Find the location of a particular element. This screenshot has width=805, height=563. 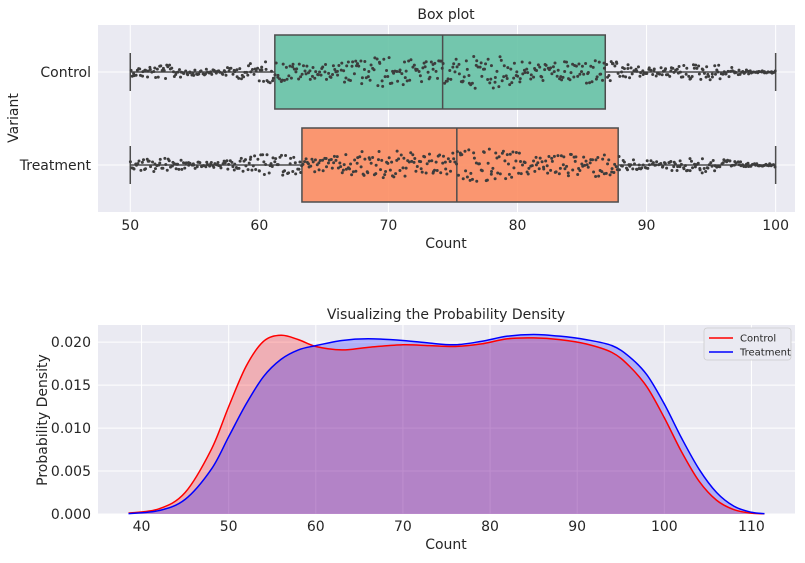

density-x-tick-label: 70 is located at coordinates (403, 527).